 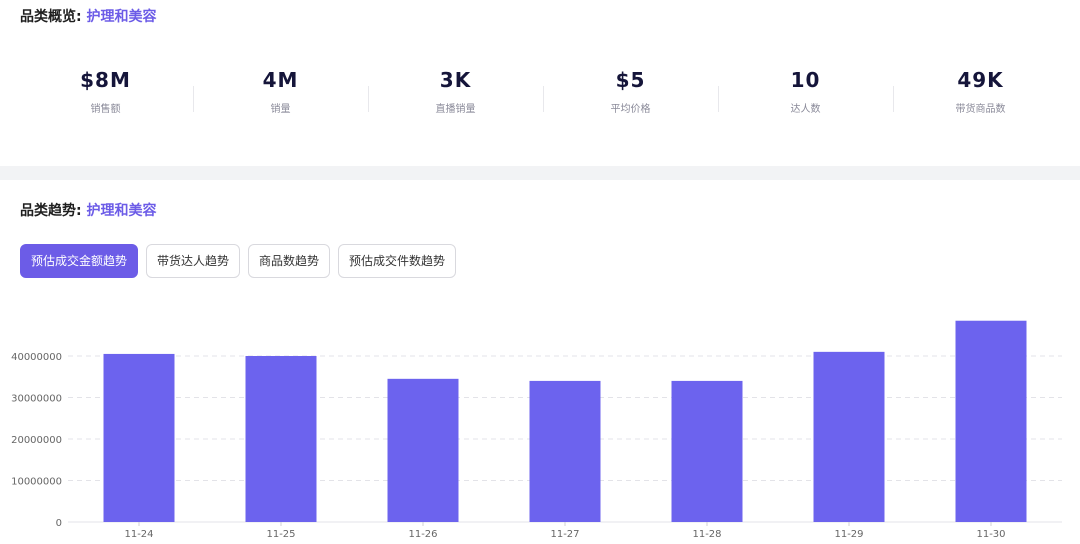 I want to click on x-tick-label: 11-27, so click(x=564, y=534).